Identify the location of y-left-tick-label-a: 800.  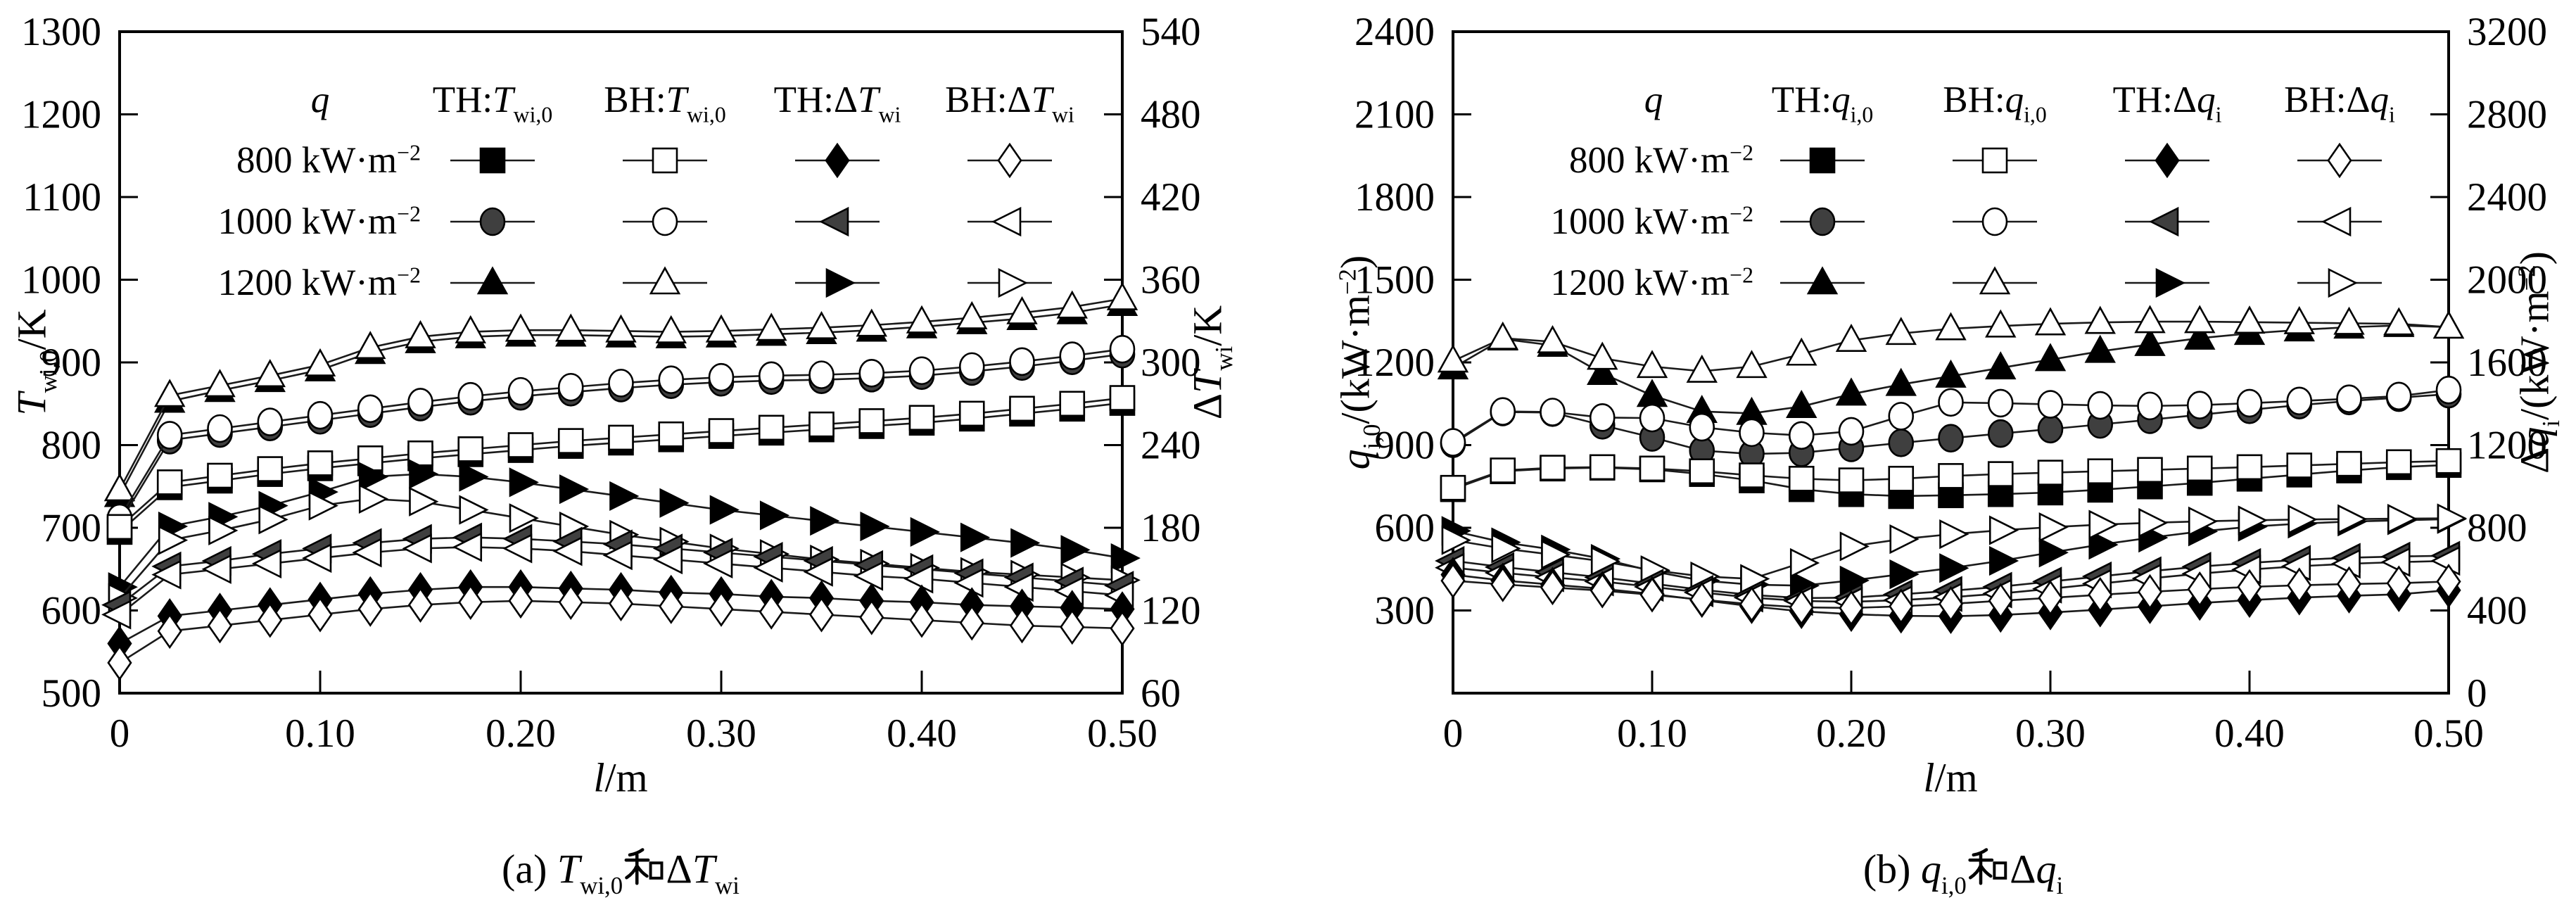
(72, 446).